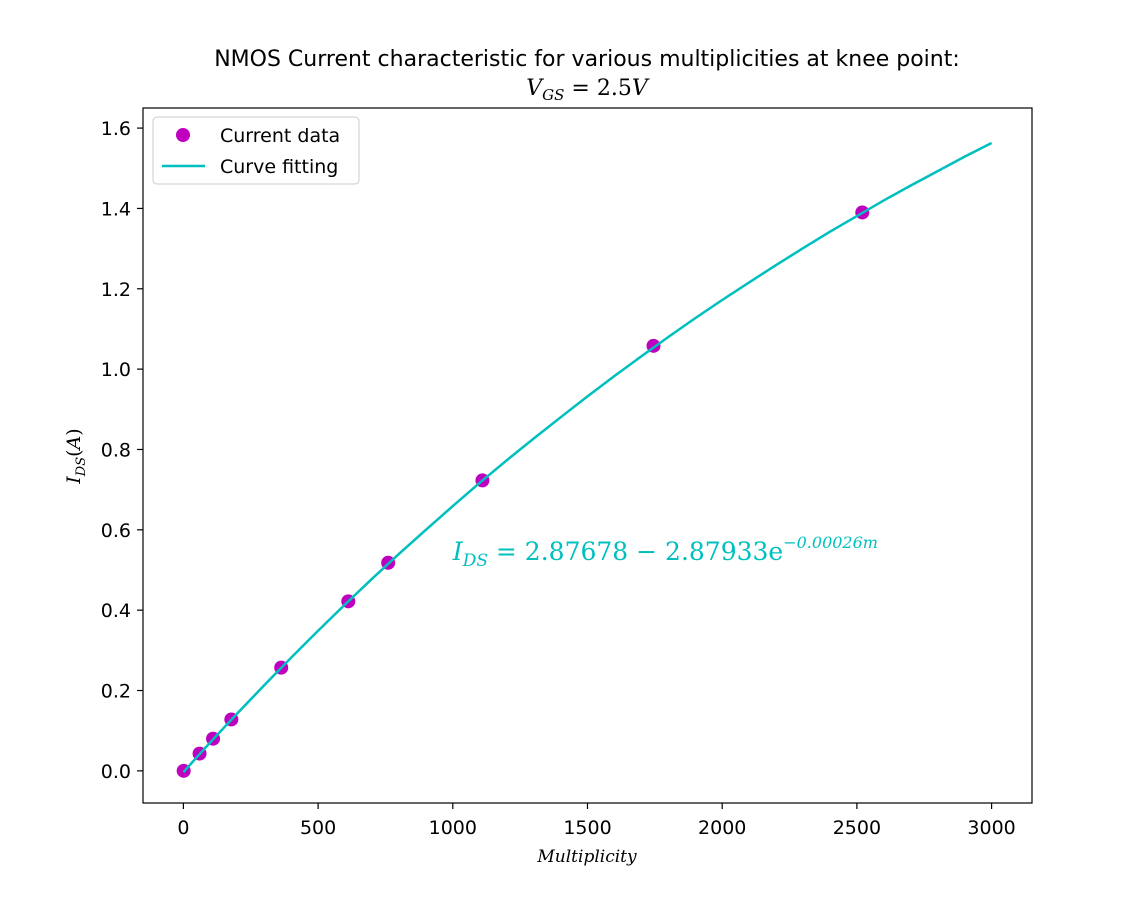 The height and width of the screenshot is (903, 1147). What do you see at coordinates (183, 828) in the screenshot?
I see `x-tick-label: 0` at bounding box center [183, 828].